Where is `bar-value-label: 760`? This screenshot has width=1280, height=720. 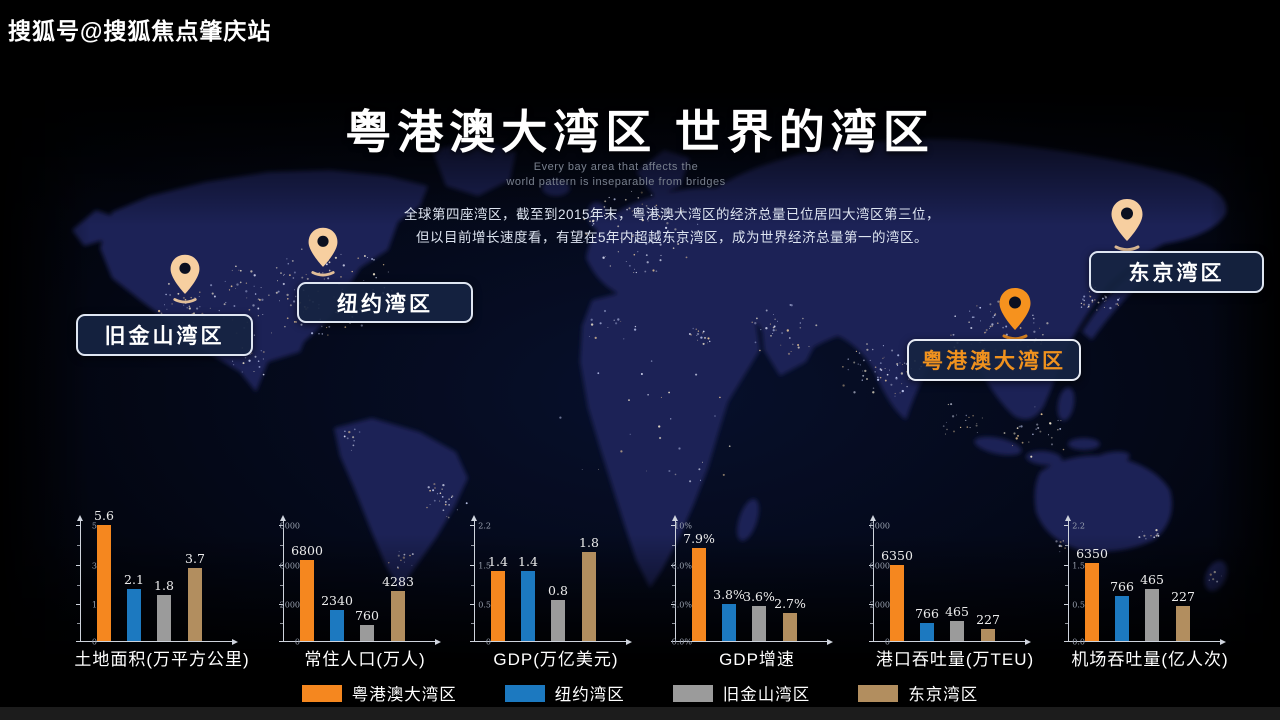 bar-value-label: 760 is located at coordinates (367, 615).